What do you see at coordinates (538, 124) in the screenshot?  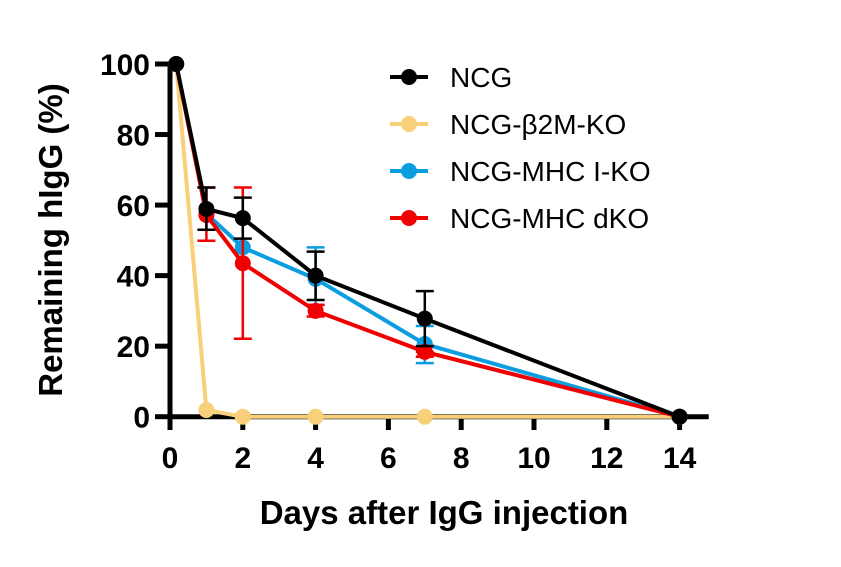 I see `legend-label: NCG-β2M-KO` at bounding box center [538, 124].